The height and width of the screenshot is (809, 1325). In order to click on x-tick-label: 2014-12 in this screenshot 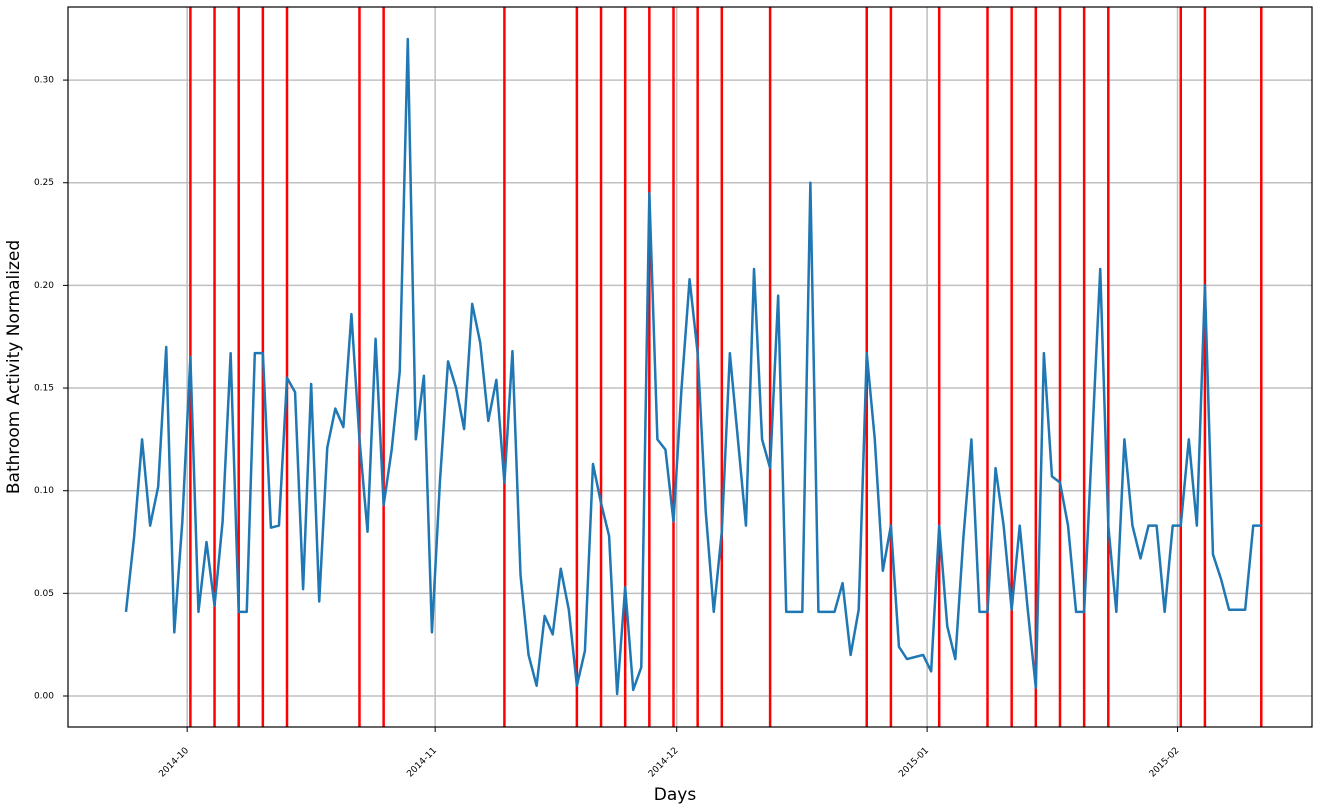, I will do `click(664, 763)`.